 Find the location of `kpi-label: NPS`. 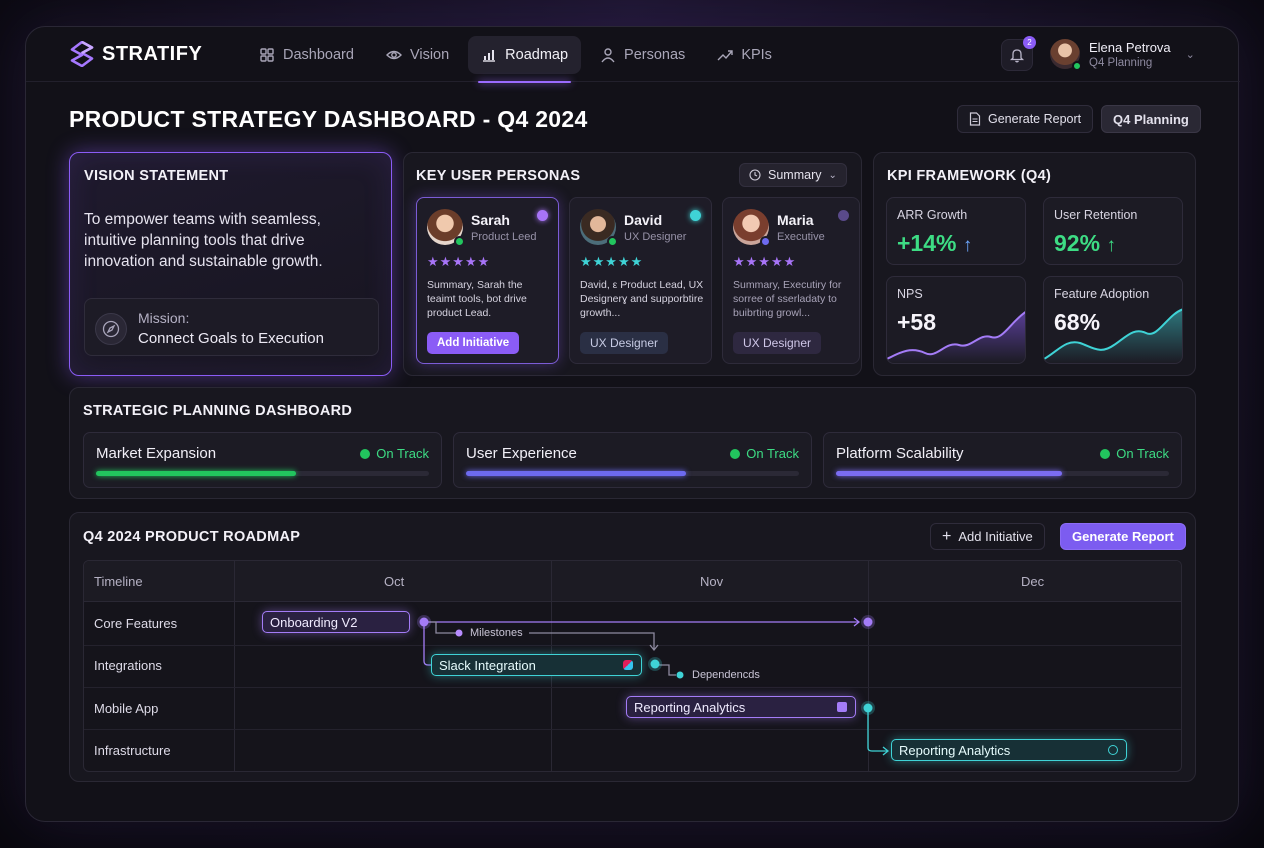

kpi-label: NPS is located at coordinates (910, 294).